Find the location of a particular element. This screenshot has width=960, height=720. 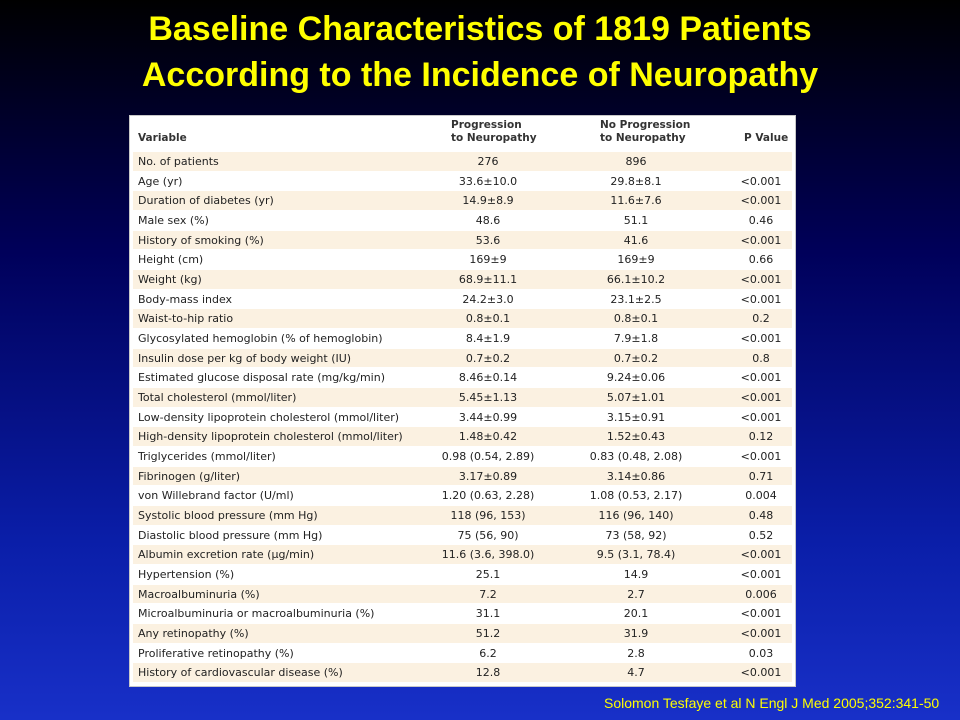

cell-no-progression: 7.9±1.8 is located at coordinates (636, 339).